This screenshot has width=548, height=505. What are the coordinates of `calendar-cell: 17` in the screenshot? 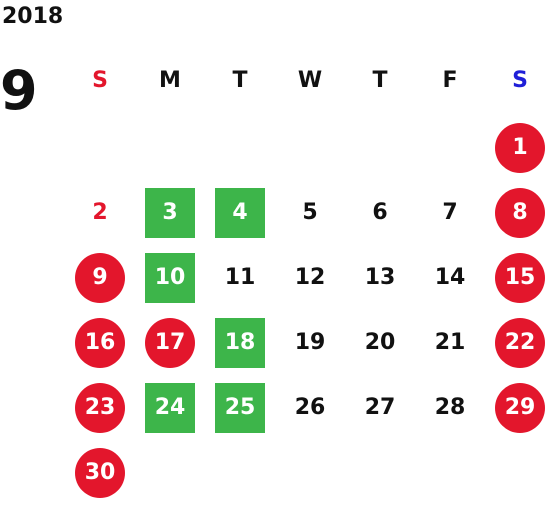 It's located at (170, 342).